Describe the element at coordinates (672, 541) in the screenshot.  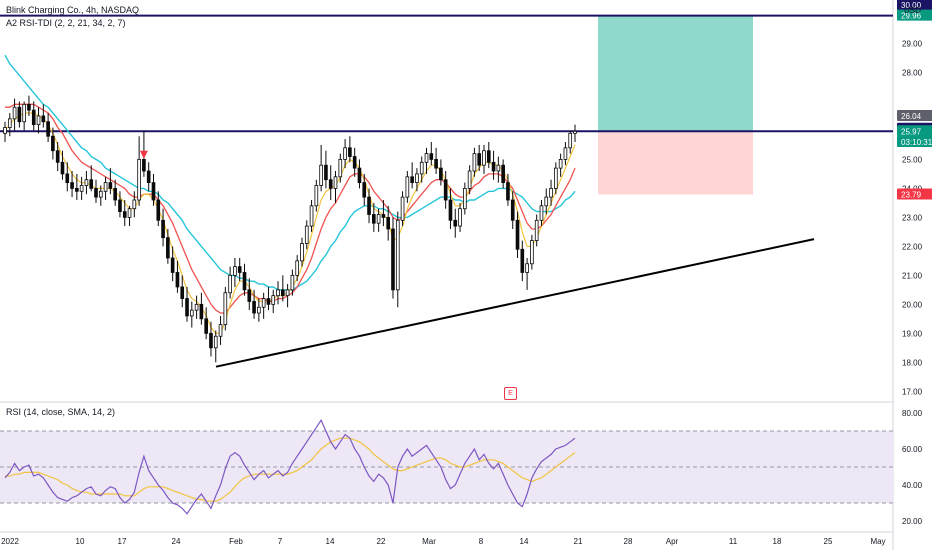
I see `time-tick-label: Apr` at that location.